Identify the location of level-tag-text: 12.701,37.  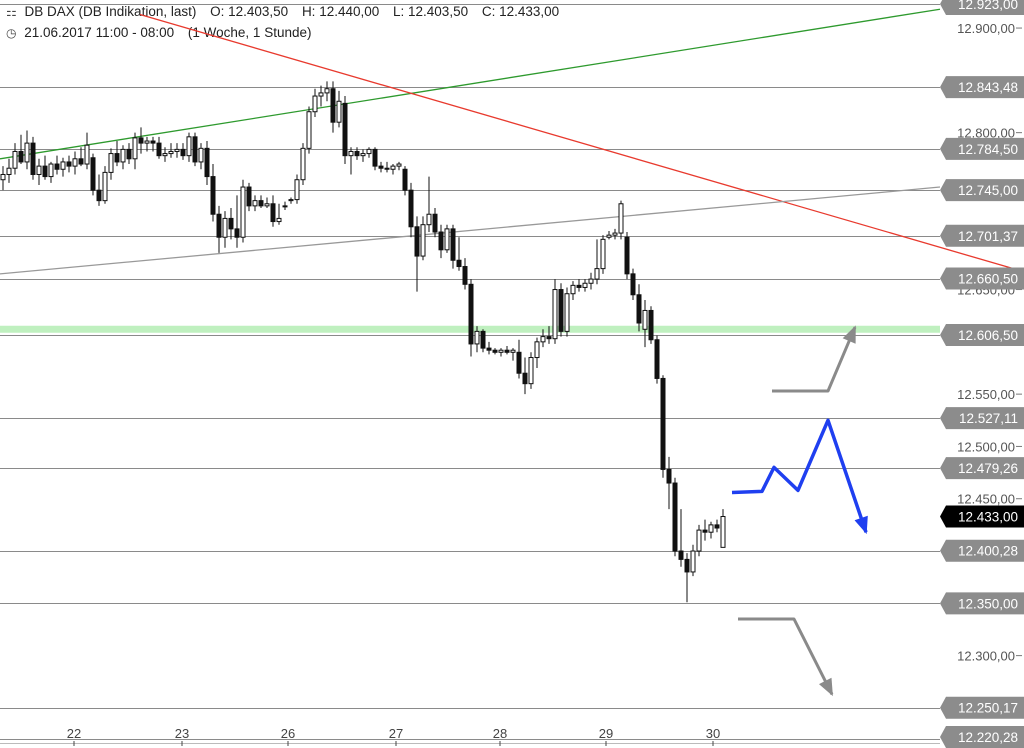
(988, 236).